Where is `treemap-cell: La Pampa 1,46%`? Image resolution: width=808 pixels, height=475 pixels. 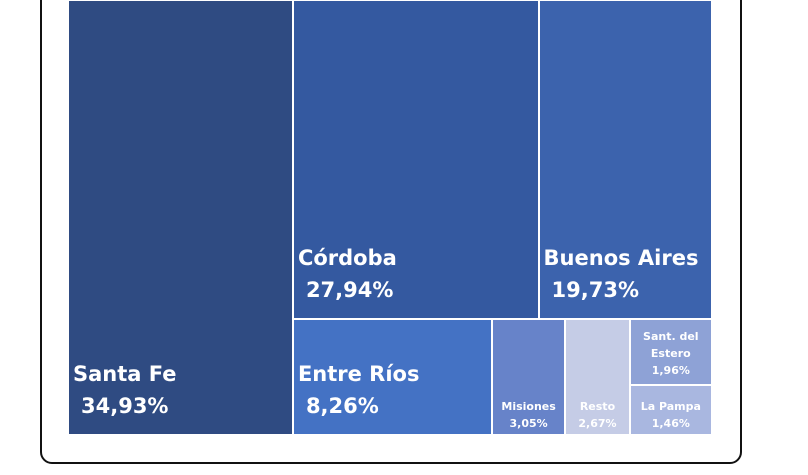 treemap-cell: La Pampa 1,46% is located at coordinates (670, 410).